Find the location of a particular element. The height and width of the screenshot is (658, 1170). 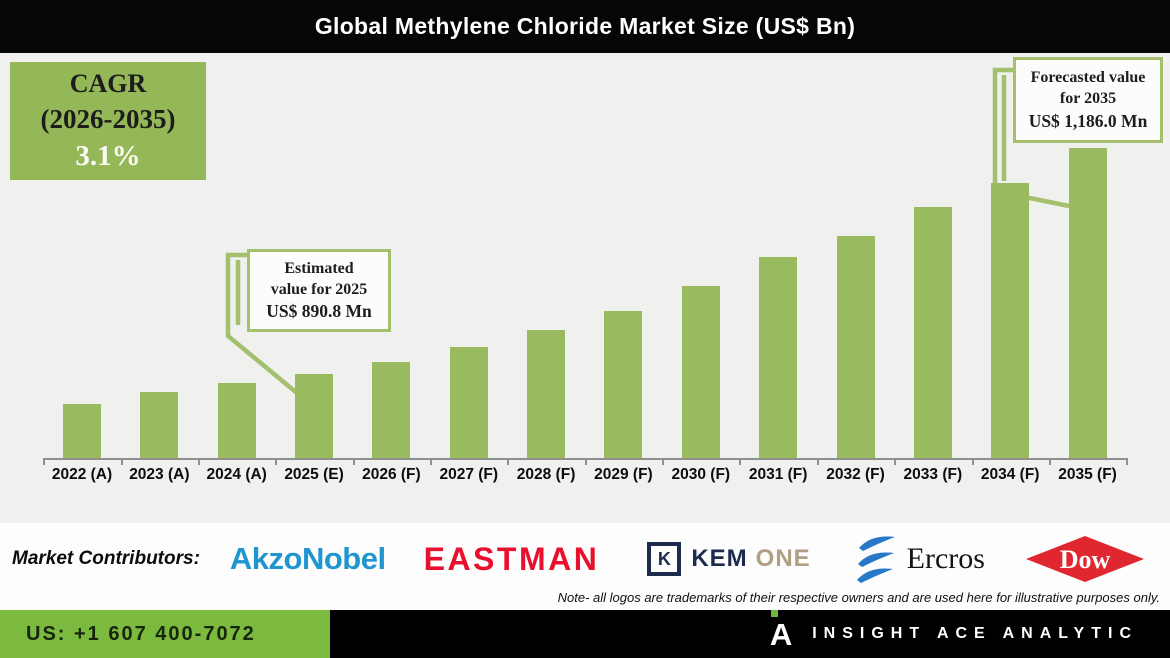

x-axis-label: 2025 (E) is located at coordinates (314, 474).